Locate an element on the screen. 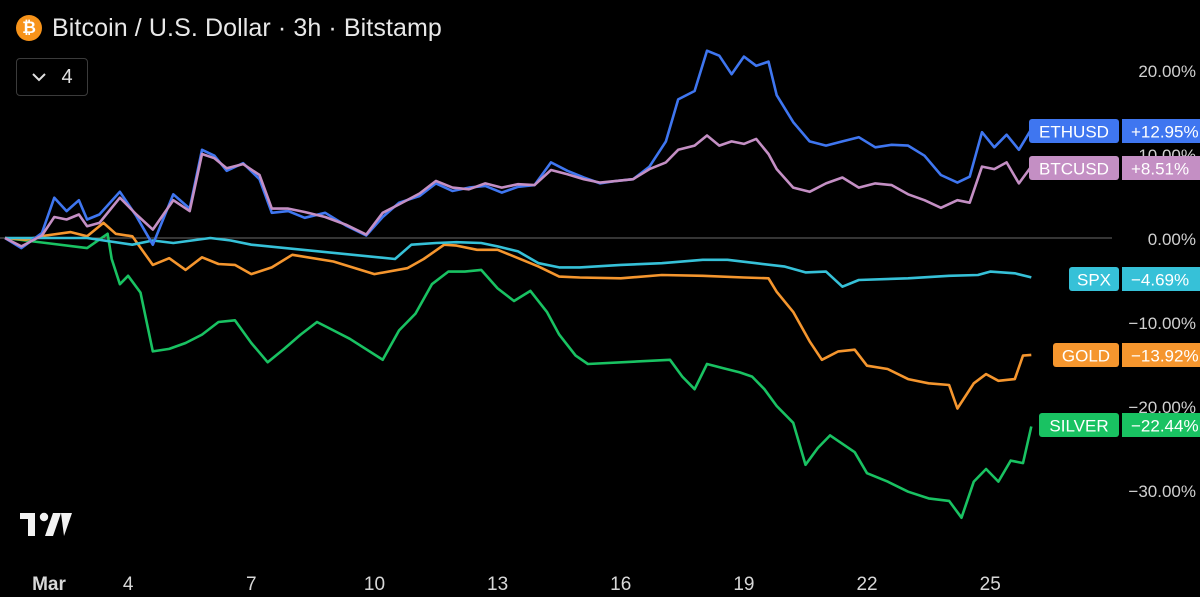  series-name-text: BTCUSD is located at coordinates (1074, 169).